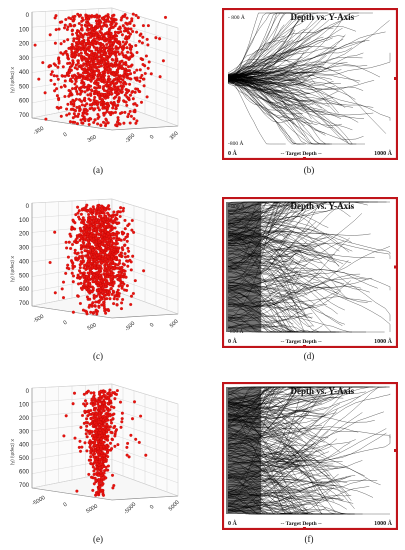  Describe the element at coordinates (323, 391) in the screenshot. I see `plot-title: Depth vs. Y-Axis` at that location.